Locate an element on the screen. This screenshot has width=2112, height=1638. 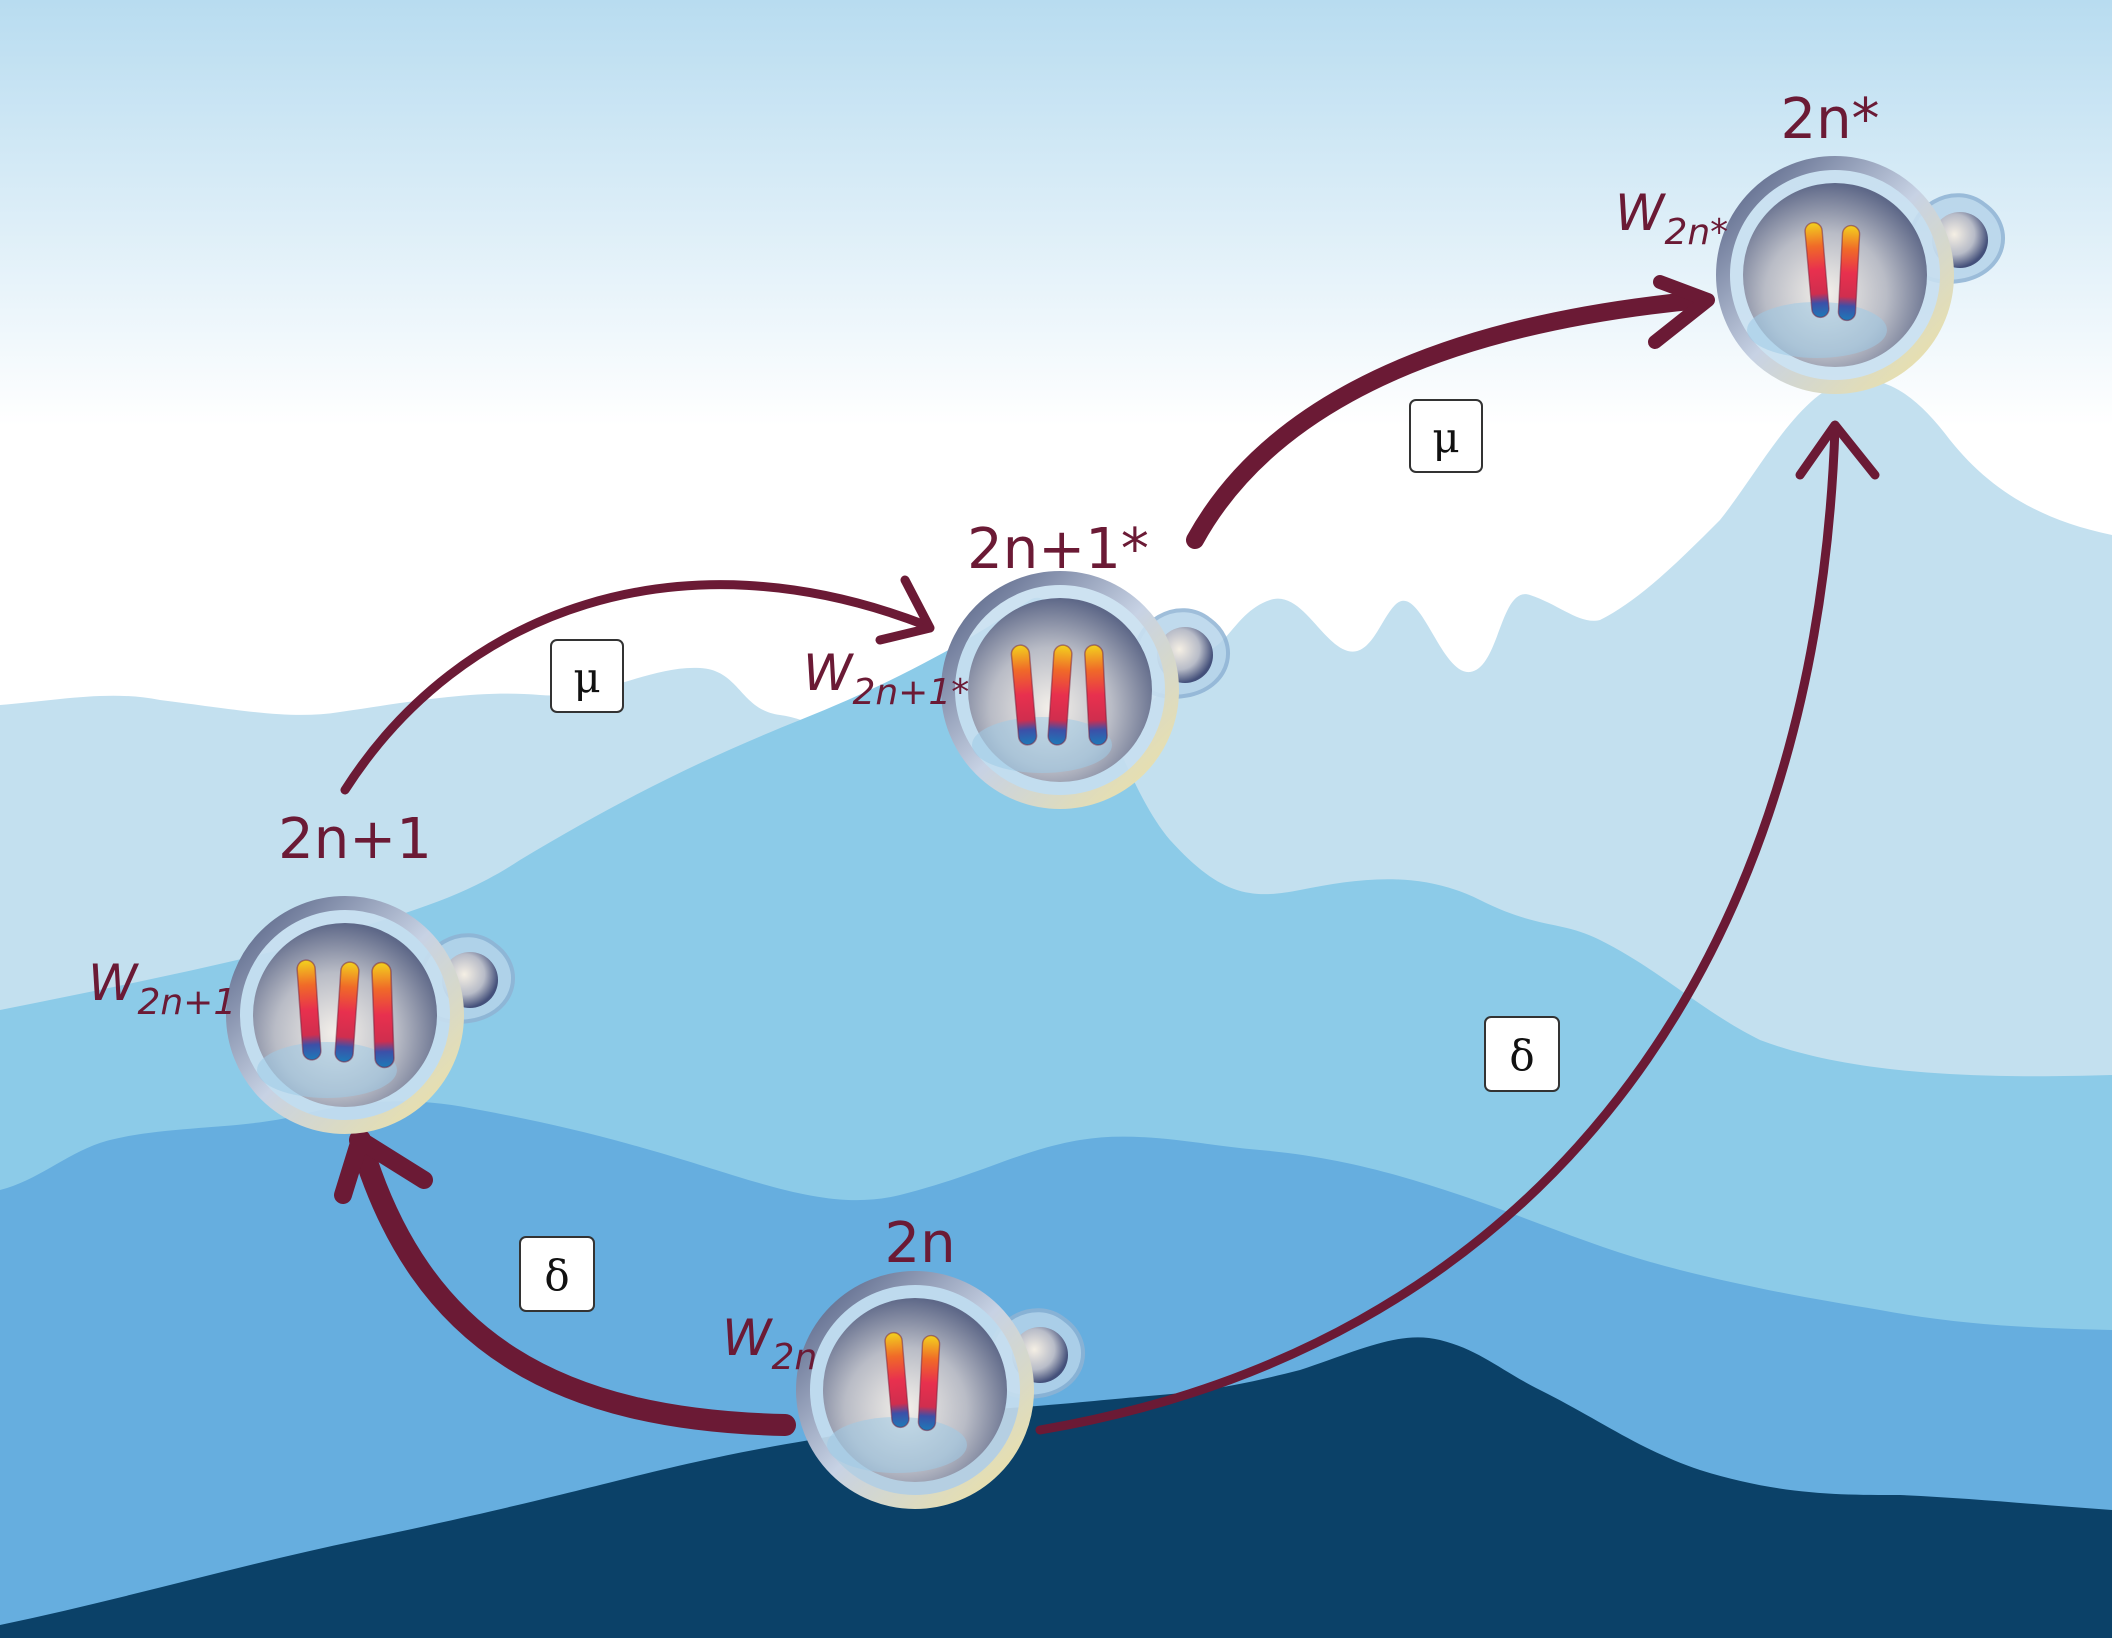
chromosomes-2n1 is located at coordinates (345, 1013).